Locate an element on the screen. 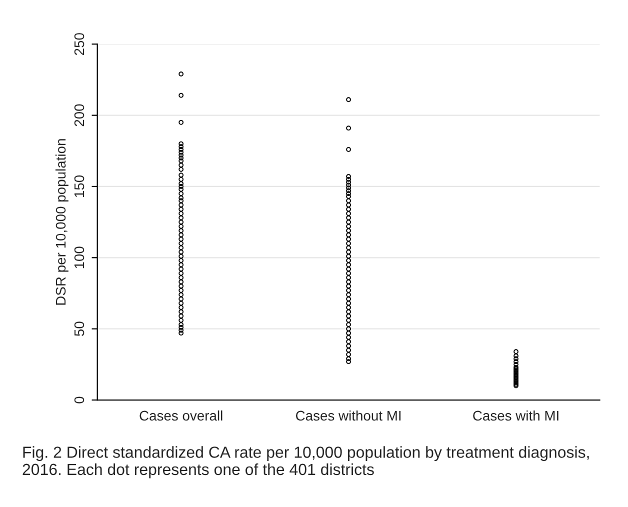 The image size is (628, 507). y-tick-label: 150 is located at coordinates (79, 186).